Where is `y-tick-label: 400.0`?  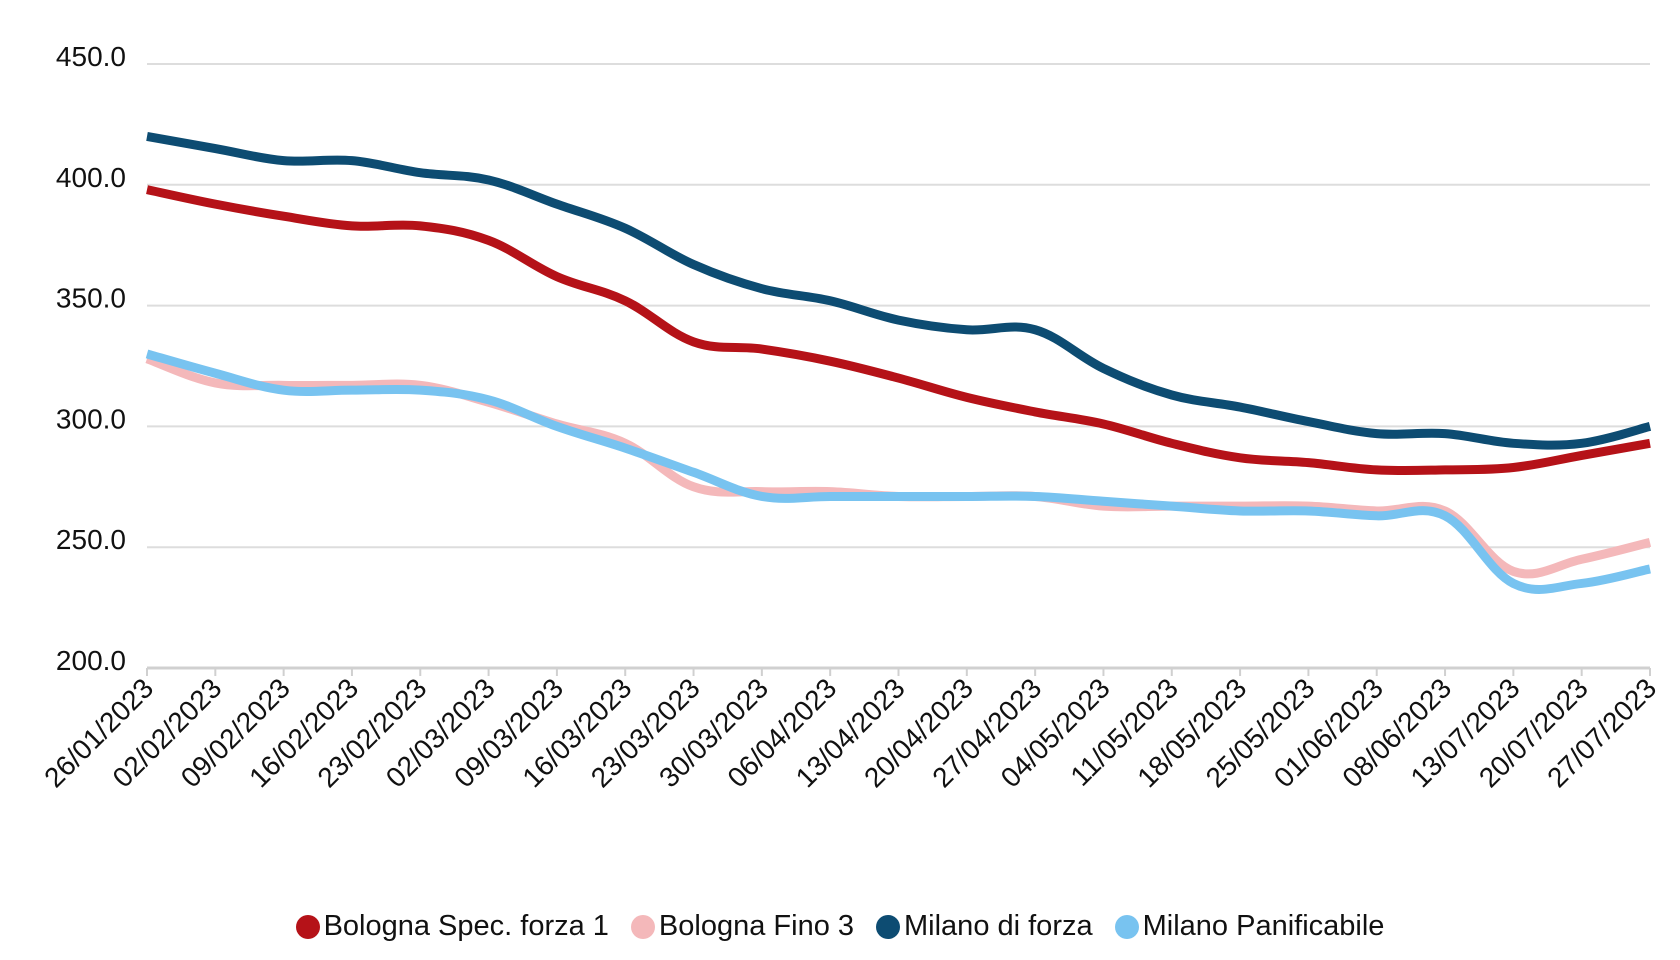 y-tick-label: 400.0 is located at coordinates (91, 177).